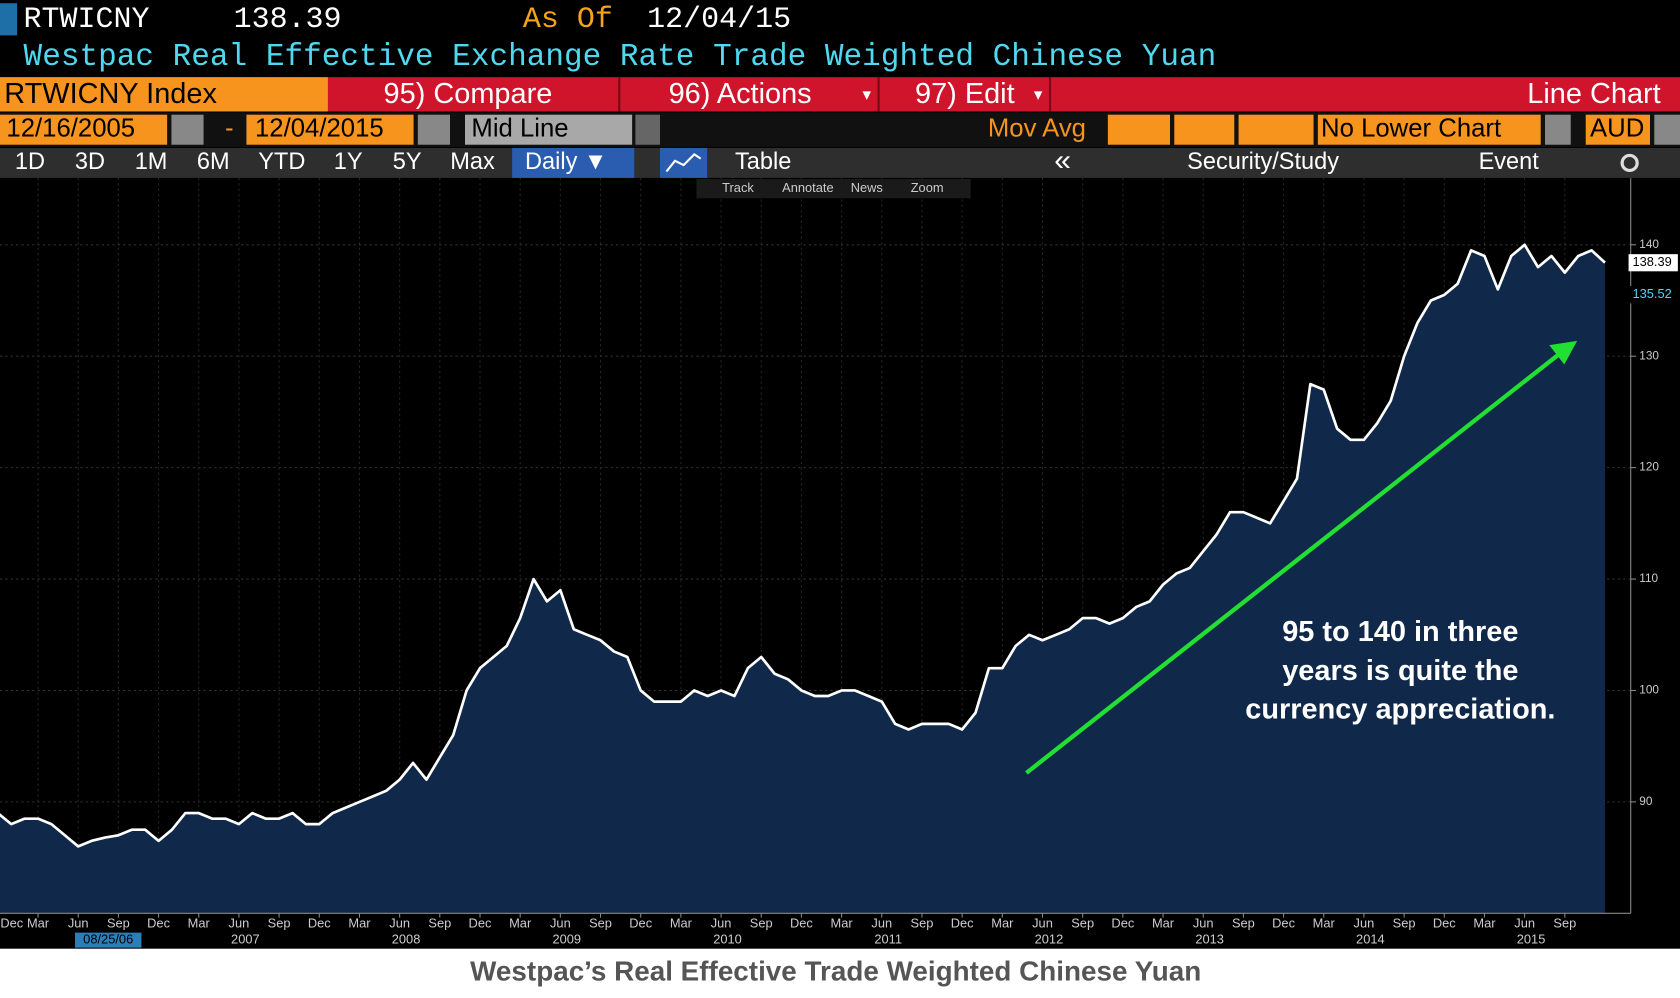  Describe the element at coordinates (1649, 244) in the screenshot. I see `y-tick-label: 140` at that location.